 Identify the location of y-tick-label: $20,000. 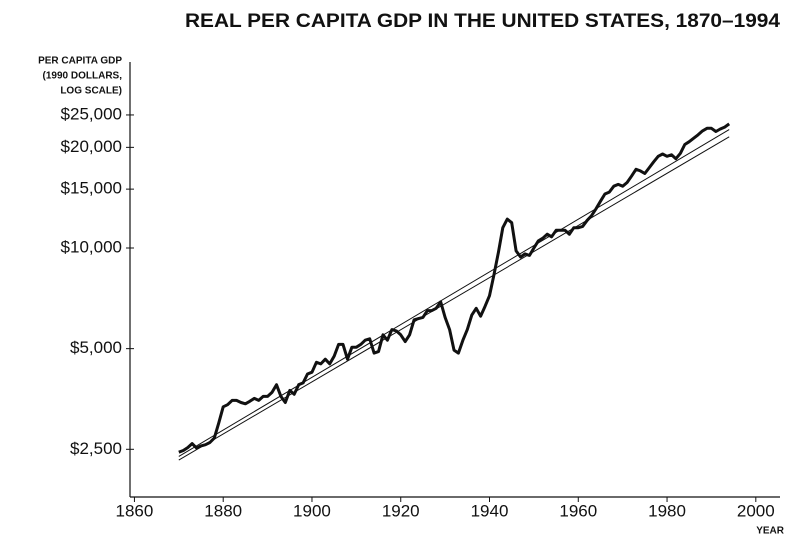
(91, 146).